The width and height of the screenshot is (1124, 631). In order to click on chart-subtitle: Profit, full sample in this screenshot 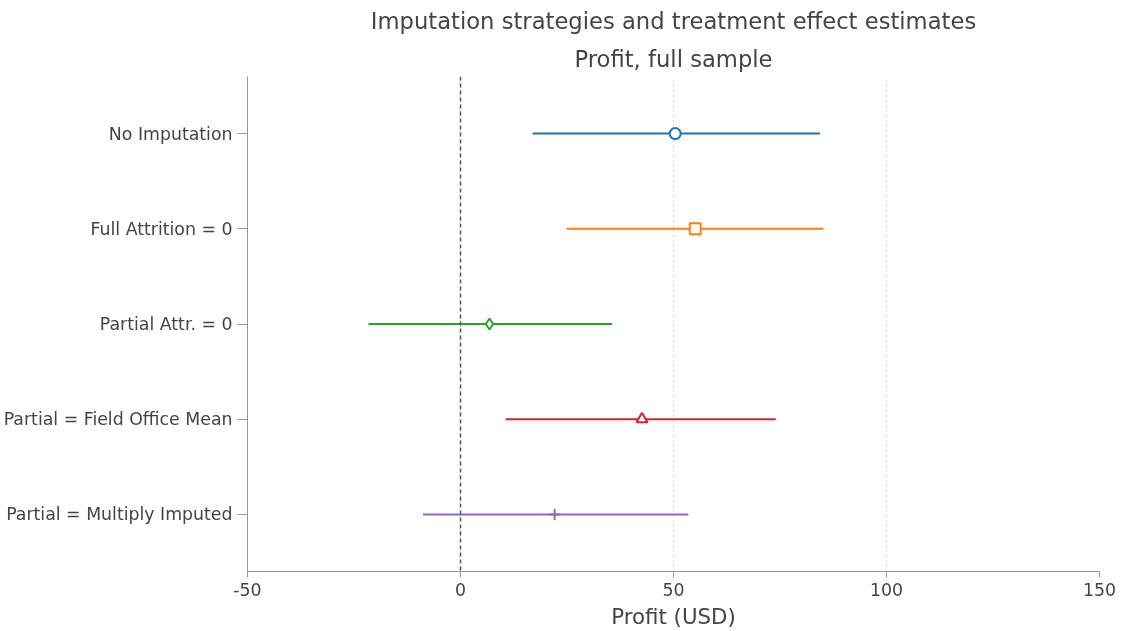, I will do `click(673, 58)`.